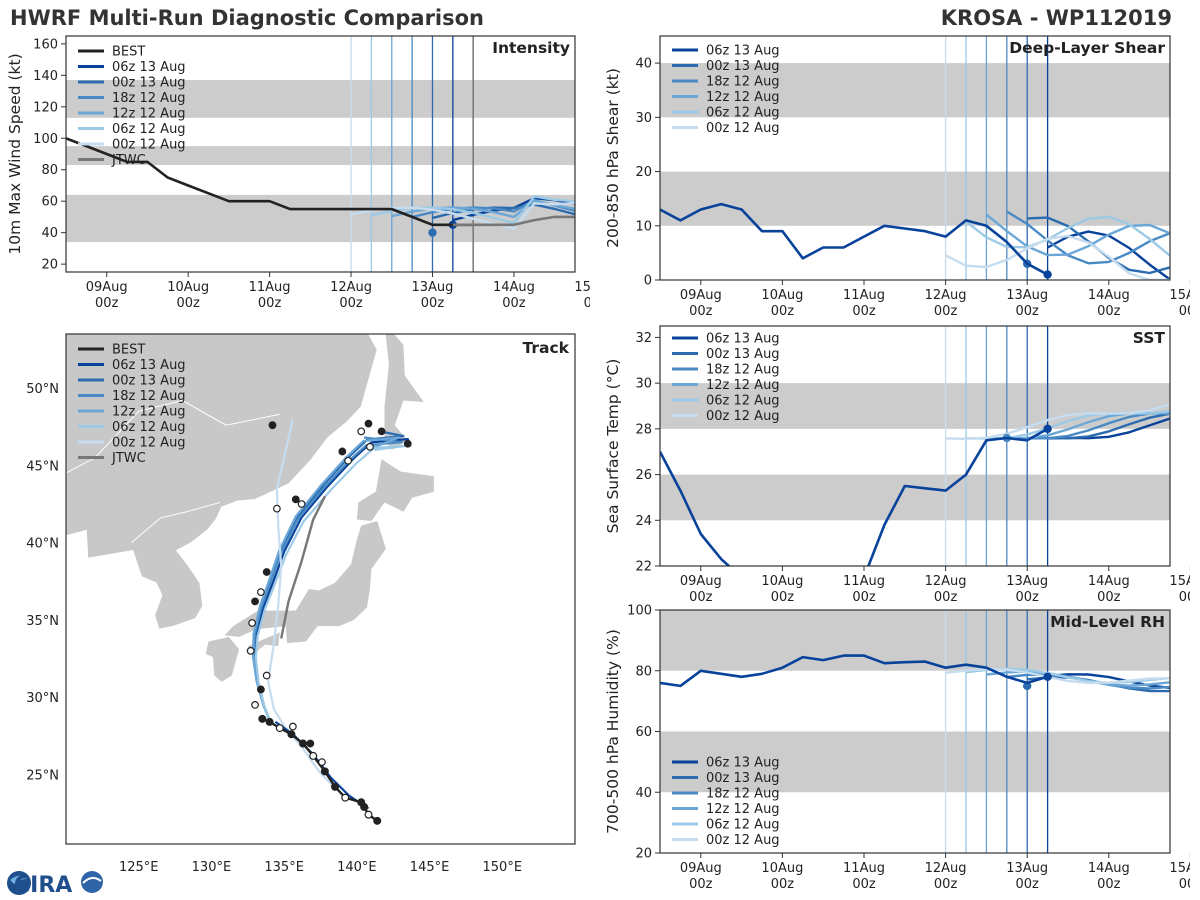  I want to click on lon-label: 145°E, so click(430, 867).